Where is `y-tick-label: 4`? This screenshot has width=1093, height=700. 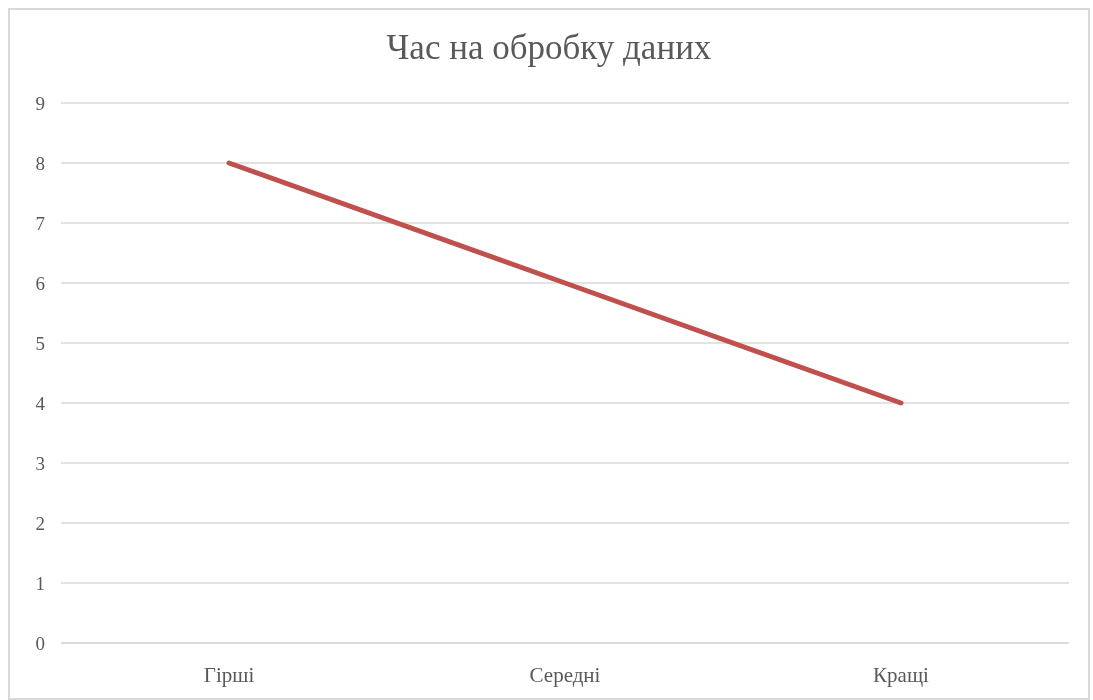 y-tick-label: 4 is located at coordinates (40, 403).